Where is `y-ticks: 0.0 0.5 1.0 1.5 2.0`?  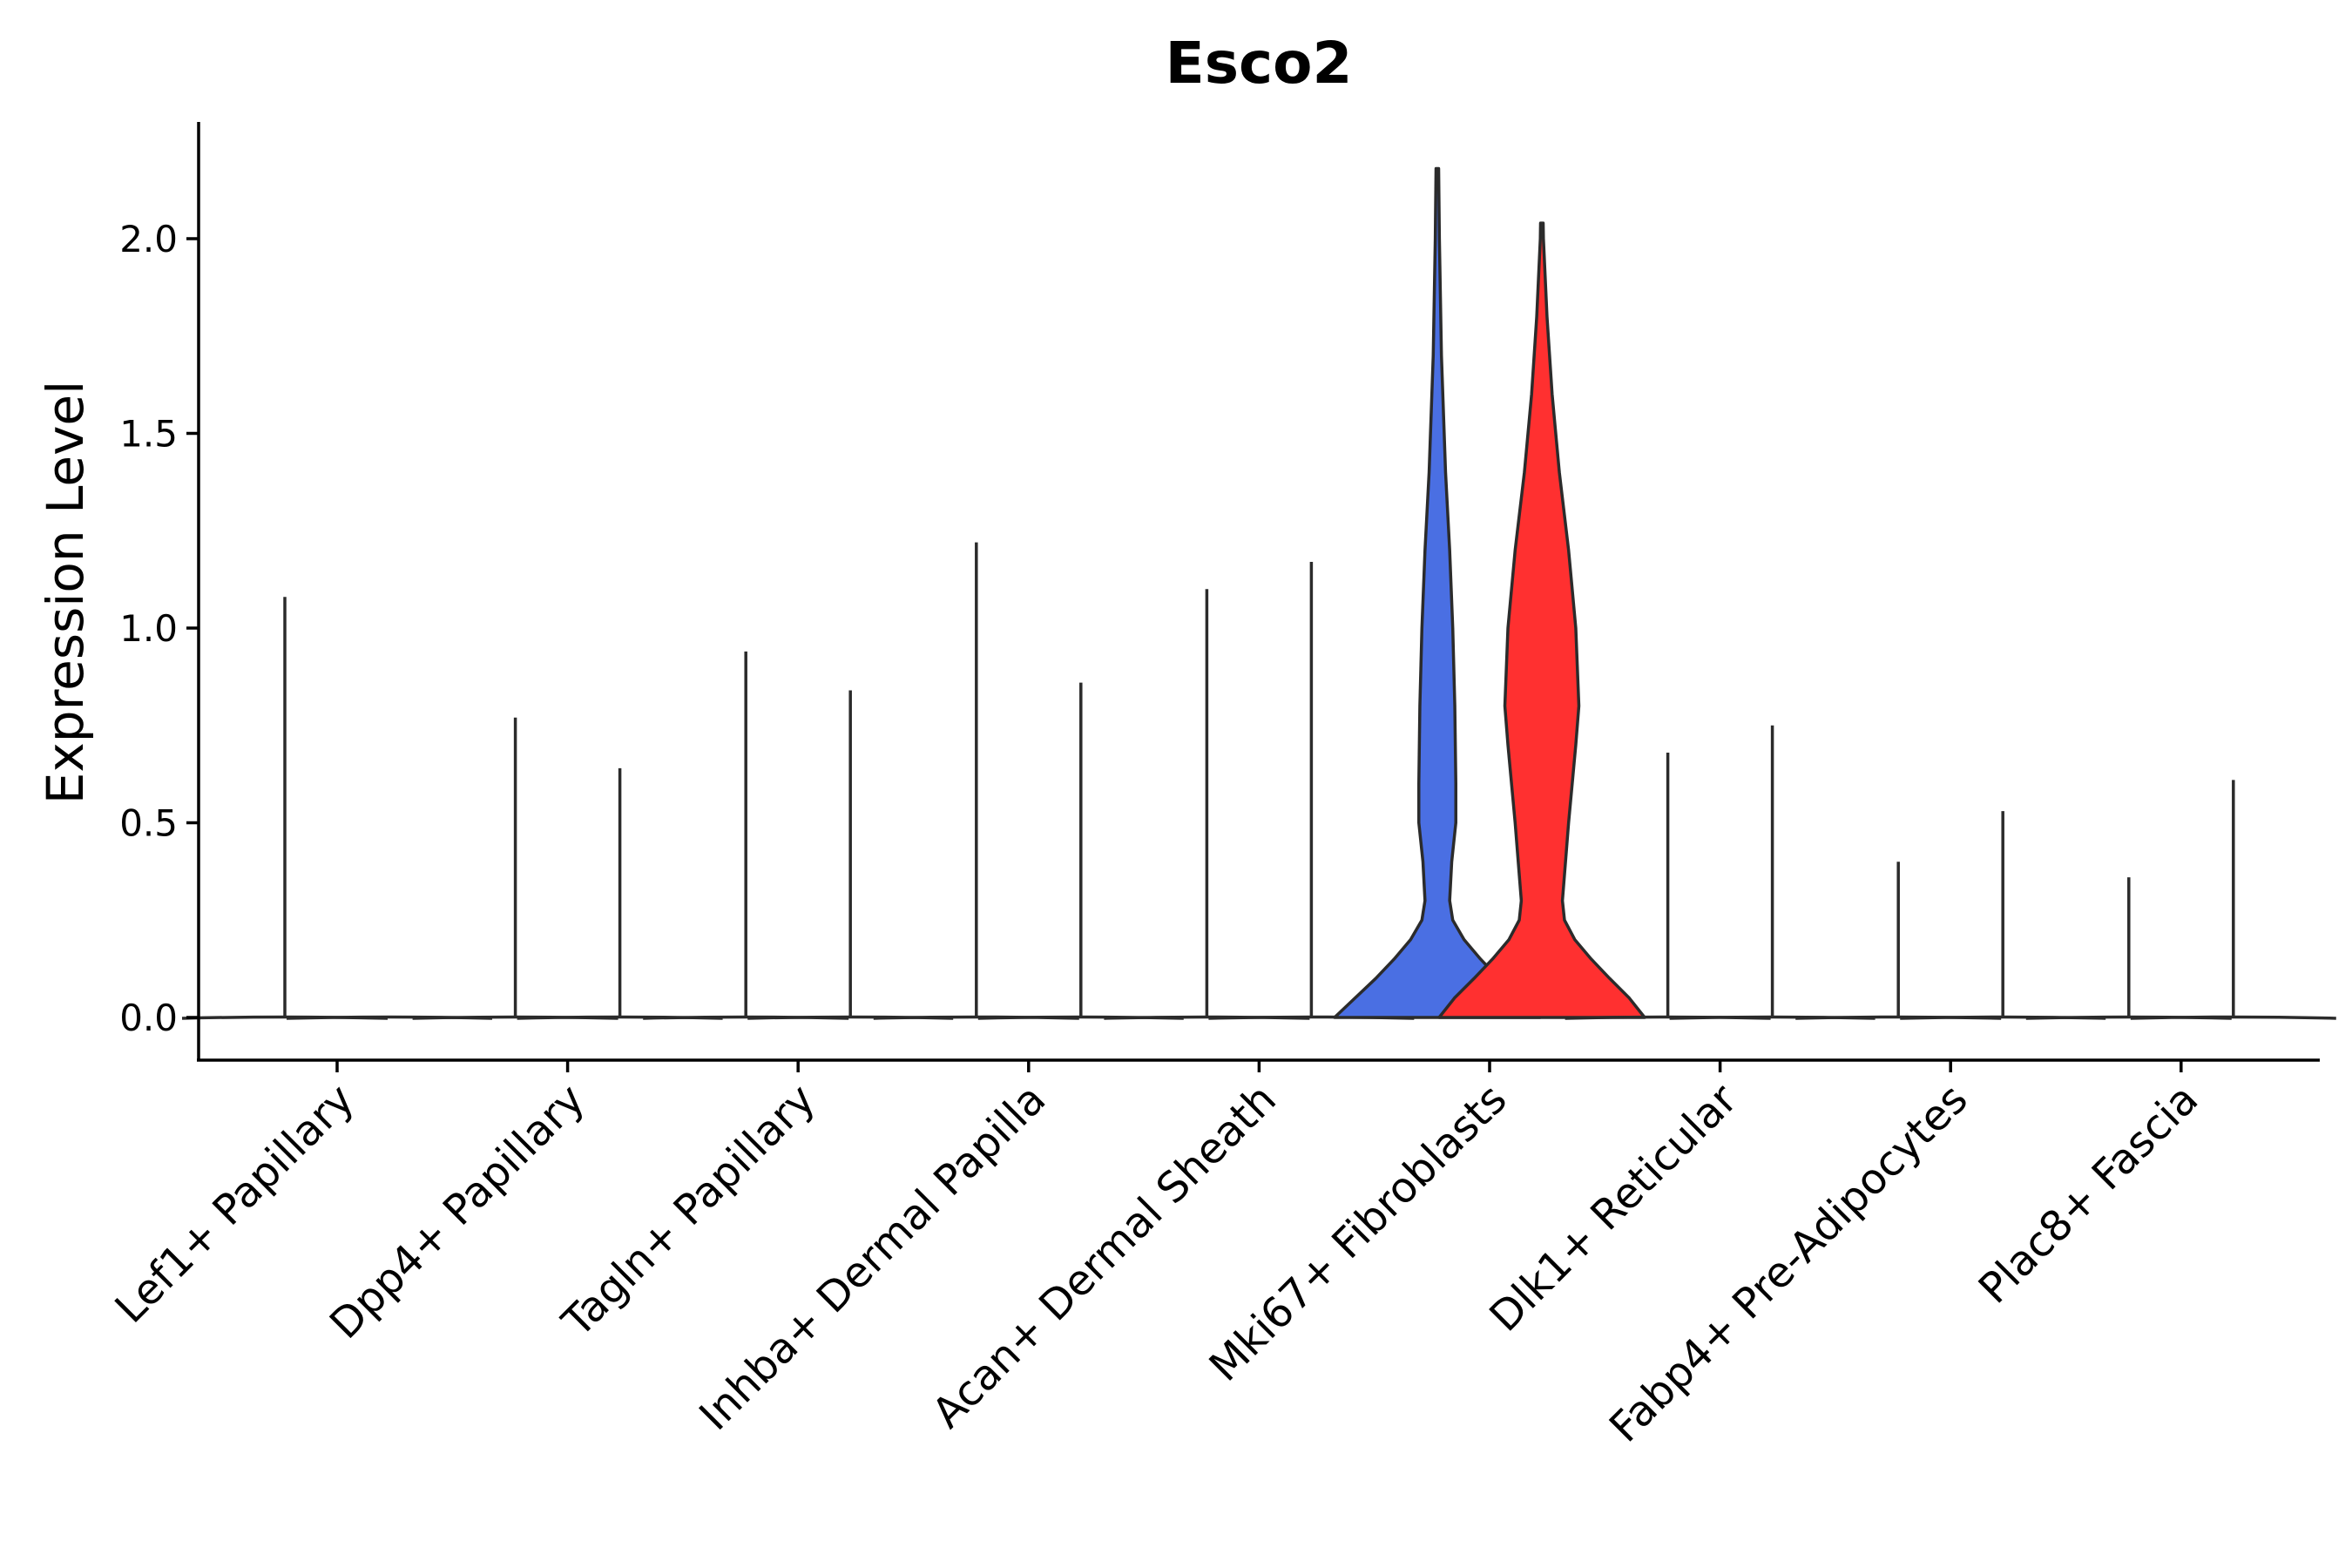
y-ticks: 0.0 0.5 1.0 1.5 2.0 is located at coordinates (159, 628).